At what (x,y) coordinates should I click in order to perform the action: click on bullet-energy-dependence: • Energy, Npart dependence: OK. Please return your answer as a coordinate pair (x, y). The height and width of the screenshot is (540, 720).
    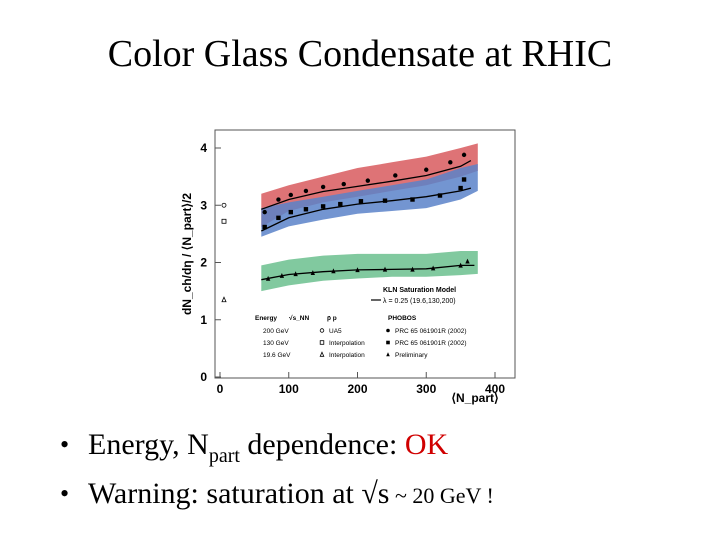
    Looking at the image, I should click on (277, 446).